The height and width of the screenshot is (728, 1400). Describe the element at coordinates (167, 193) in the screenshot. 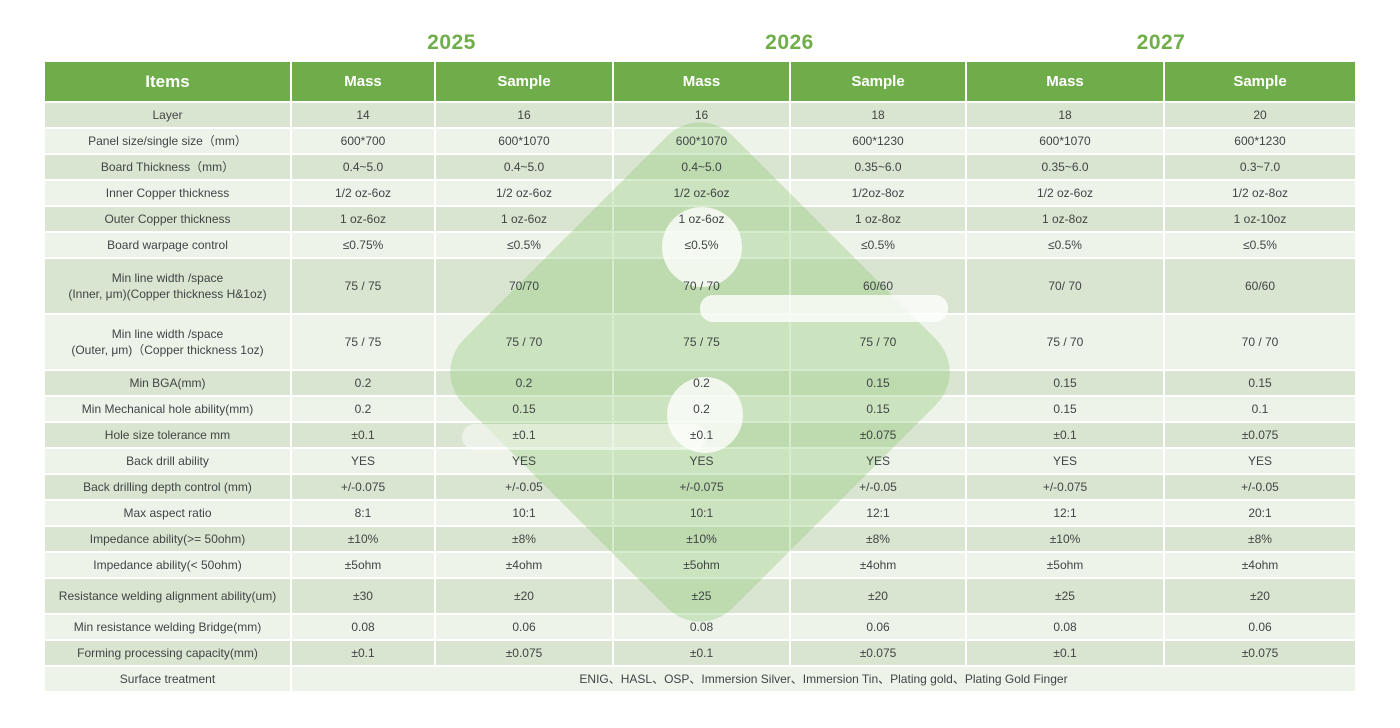

I see `row-label-cell: Inner Copper thickness` at that location.